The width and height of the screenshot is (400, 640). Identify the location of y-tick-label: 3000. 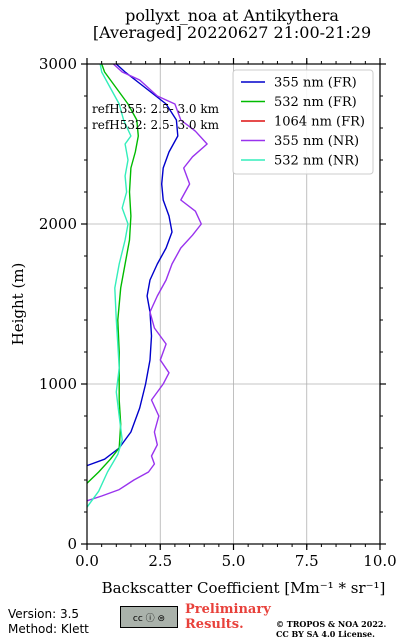
(58, 64).